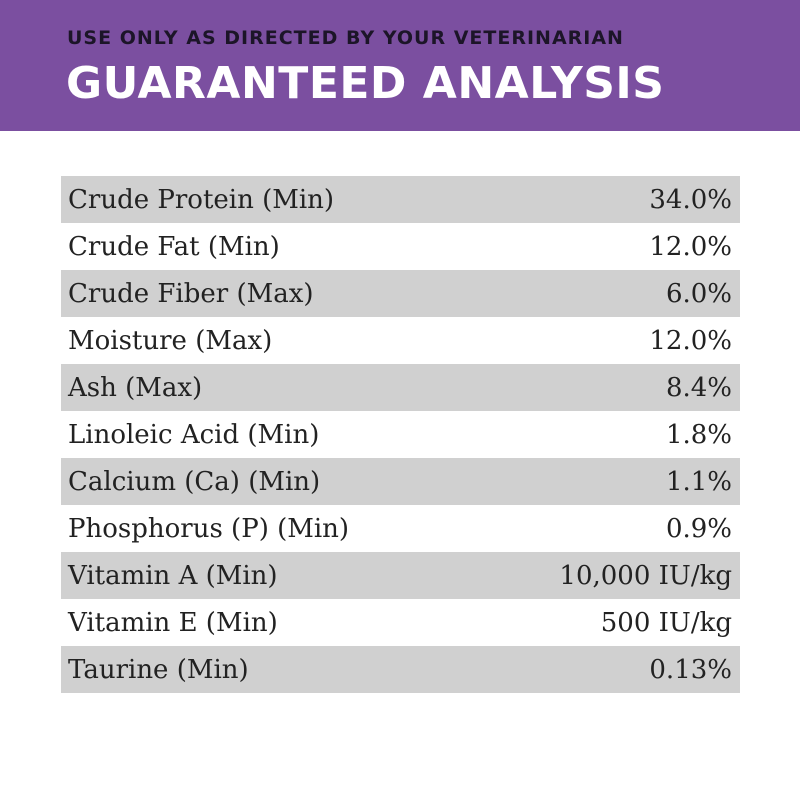  What do you see at coordinates (173, 575) in the screenshot?
I see `nutrient-name: Vitamin A (Min)` at bounding box center [173, 575].